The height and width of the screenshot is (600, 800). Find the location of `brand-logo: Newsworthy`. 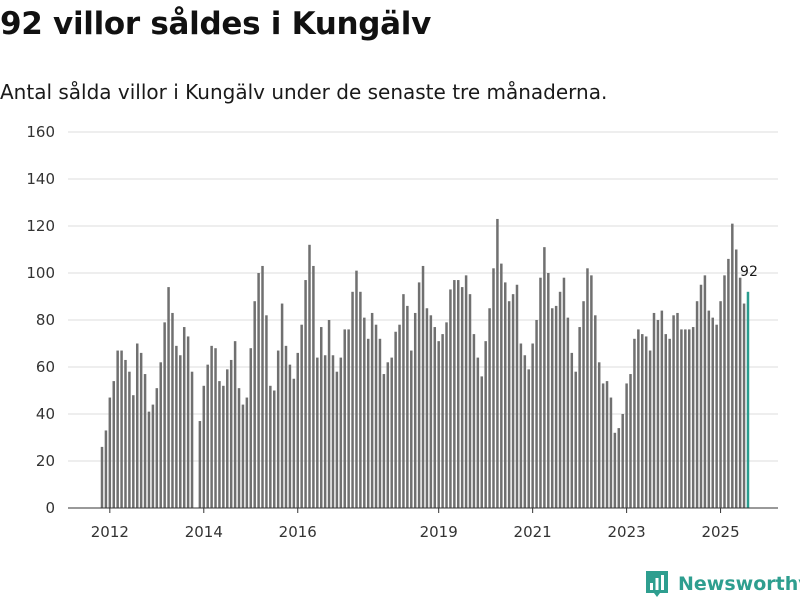

brand-logo: Newsworthy is located at coordinates (722, 584).